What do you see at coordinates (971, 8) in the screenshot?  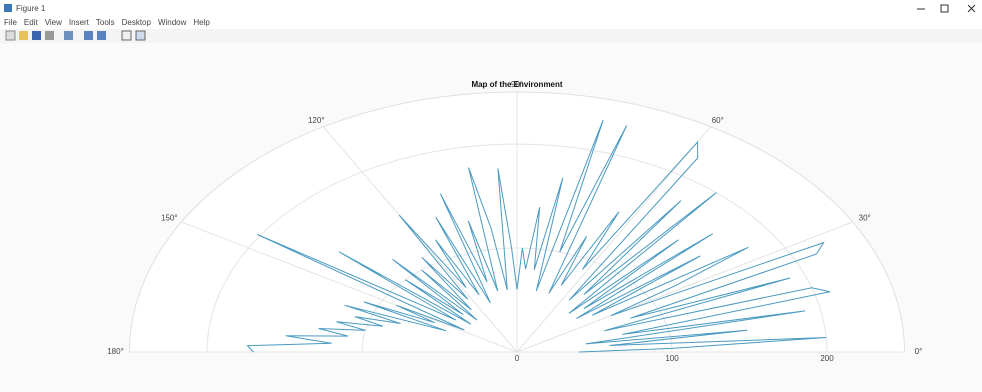 I see `close-button` at bounding box center [971, 8].